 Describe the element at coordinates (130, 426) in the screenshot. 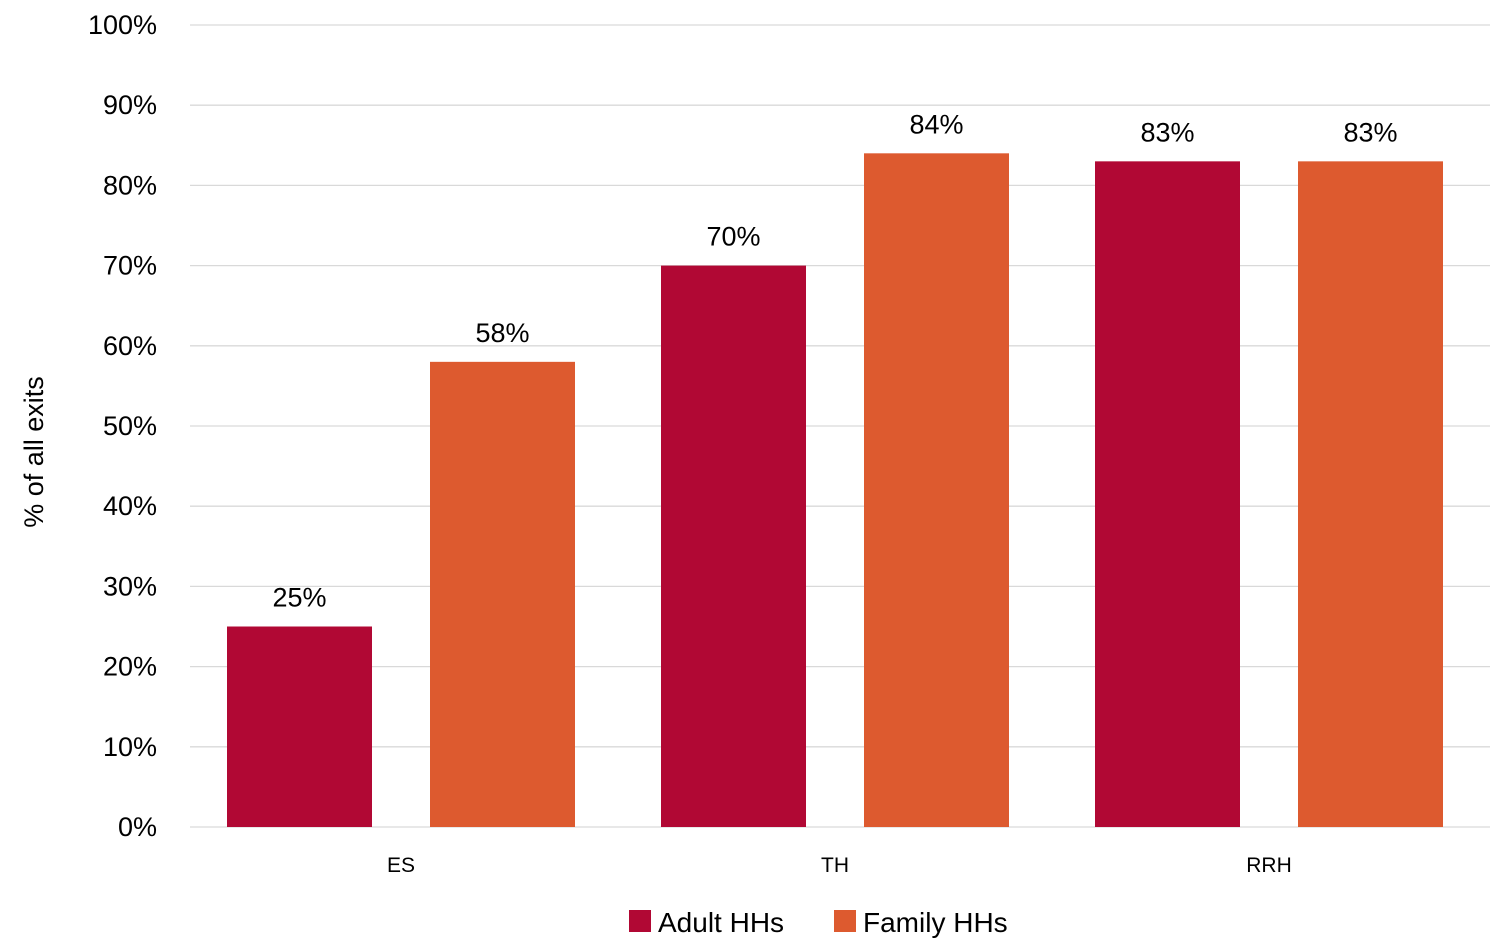

I see `y-tick-label: 50%` at that location.